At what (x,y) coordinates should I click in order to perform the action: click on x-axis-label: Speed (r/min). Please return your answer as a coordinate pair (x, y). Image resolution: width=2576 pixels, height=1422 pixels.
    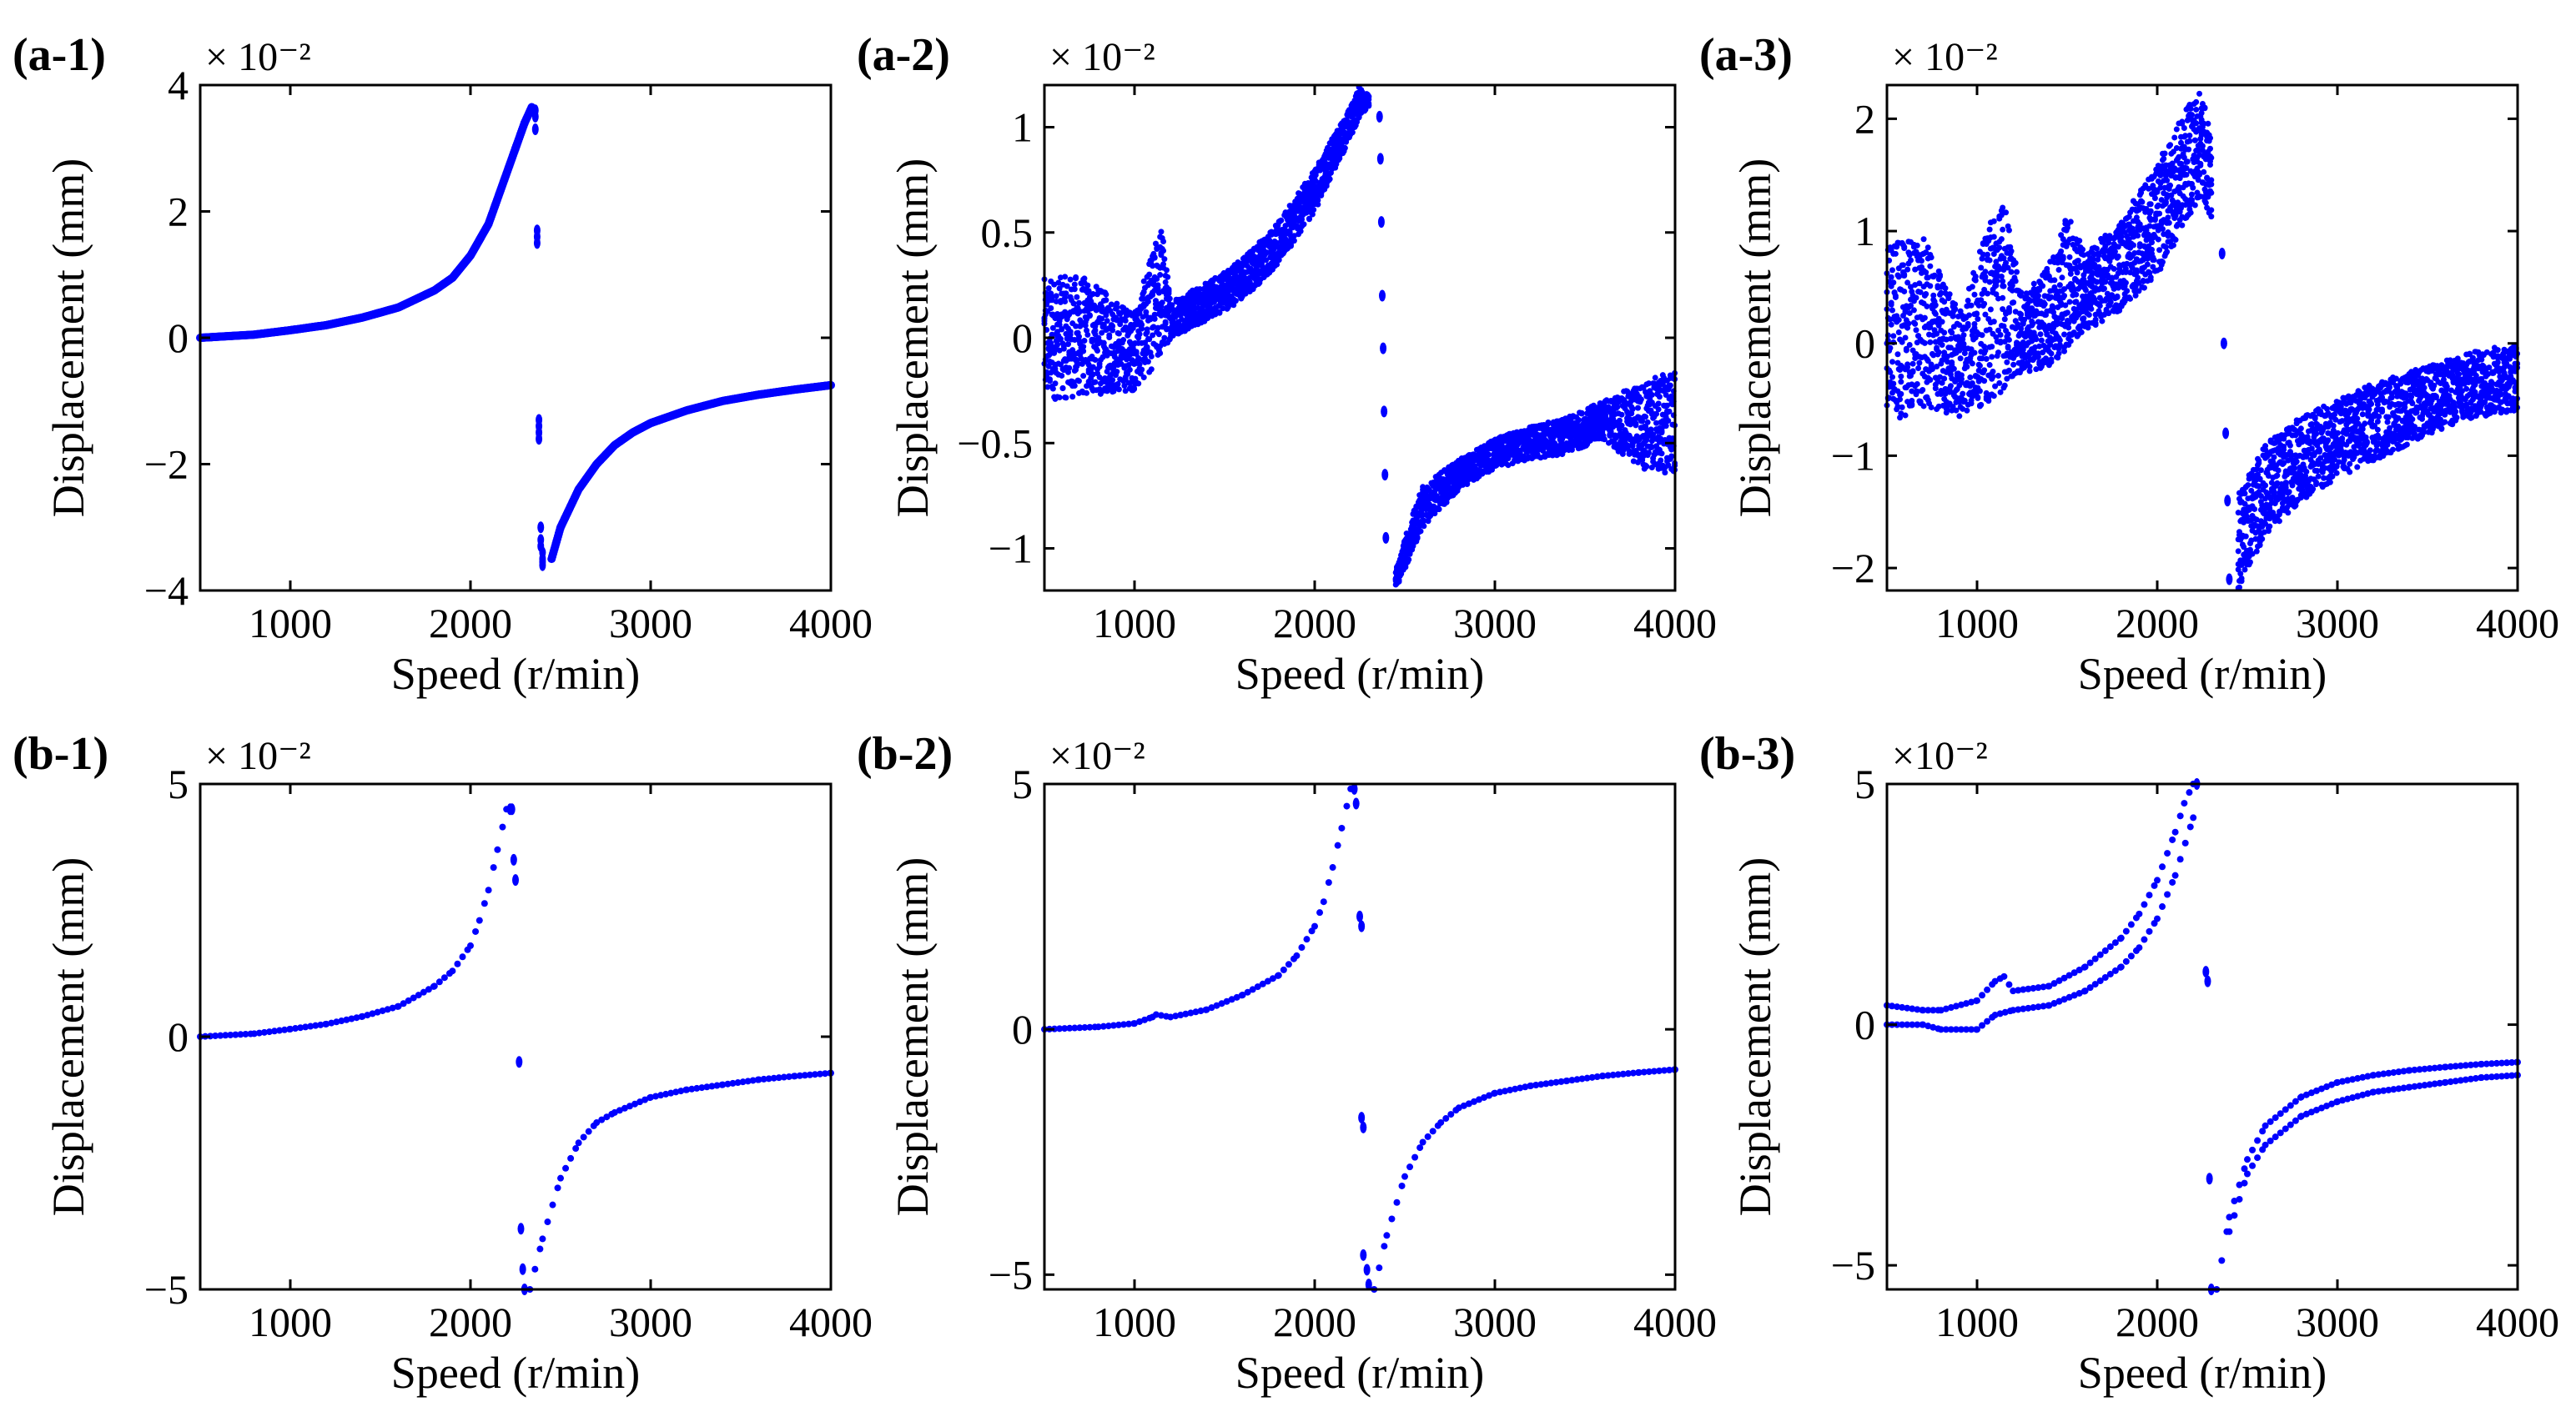
    Looking at the image, I should click on (1359, 674).